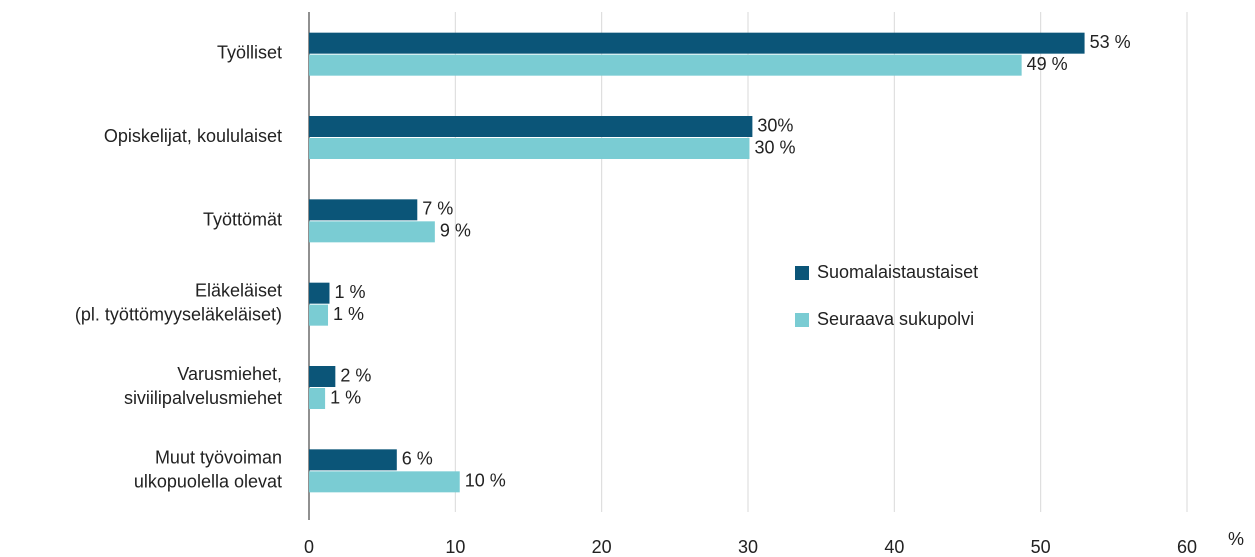 The image size is (1255, 557). I want to click on x-tick-label: 10, so click(455, 547).